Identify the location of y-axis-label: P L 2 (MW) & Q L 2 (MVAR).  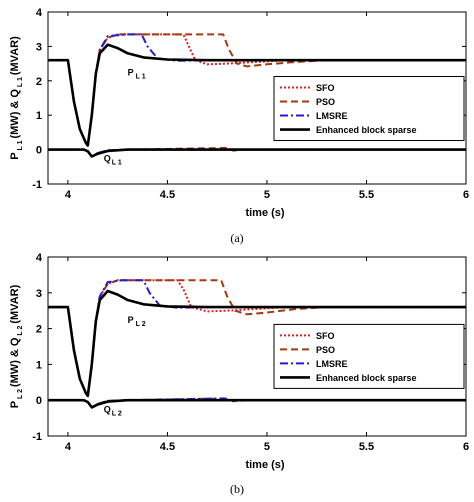
(16, 346).